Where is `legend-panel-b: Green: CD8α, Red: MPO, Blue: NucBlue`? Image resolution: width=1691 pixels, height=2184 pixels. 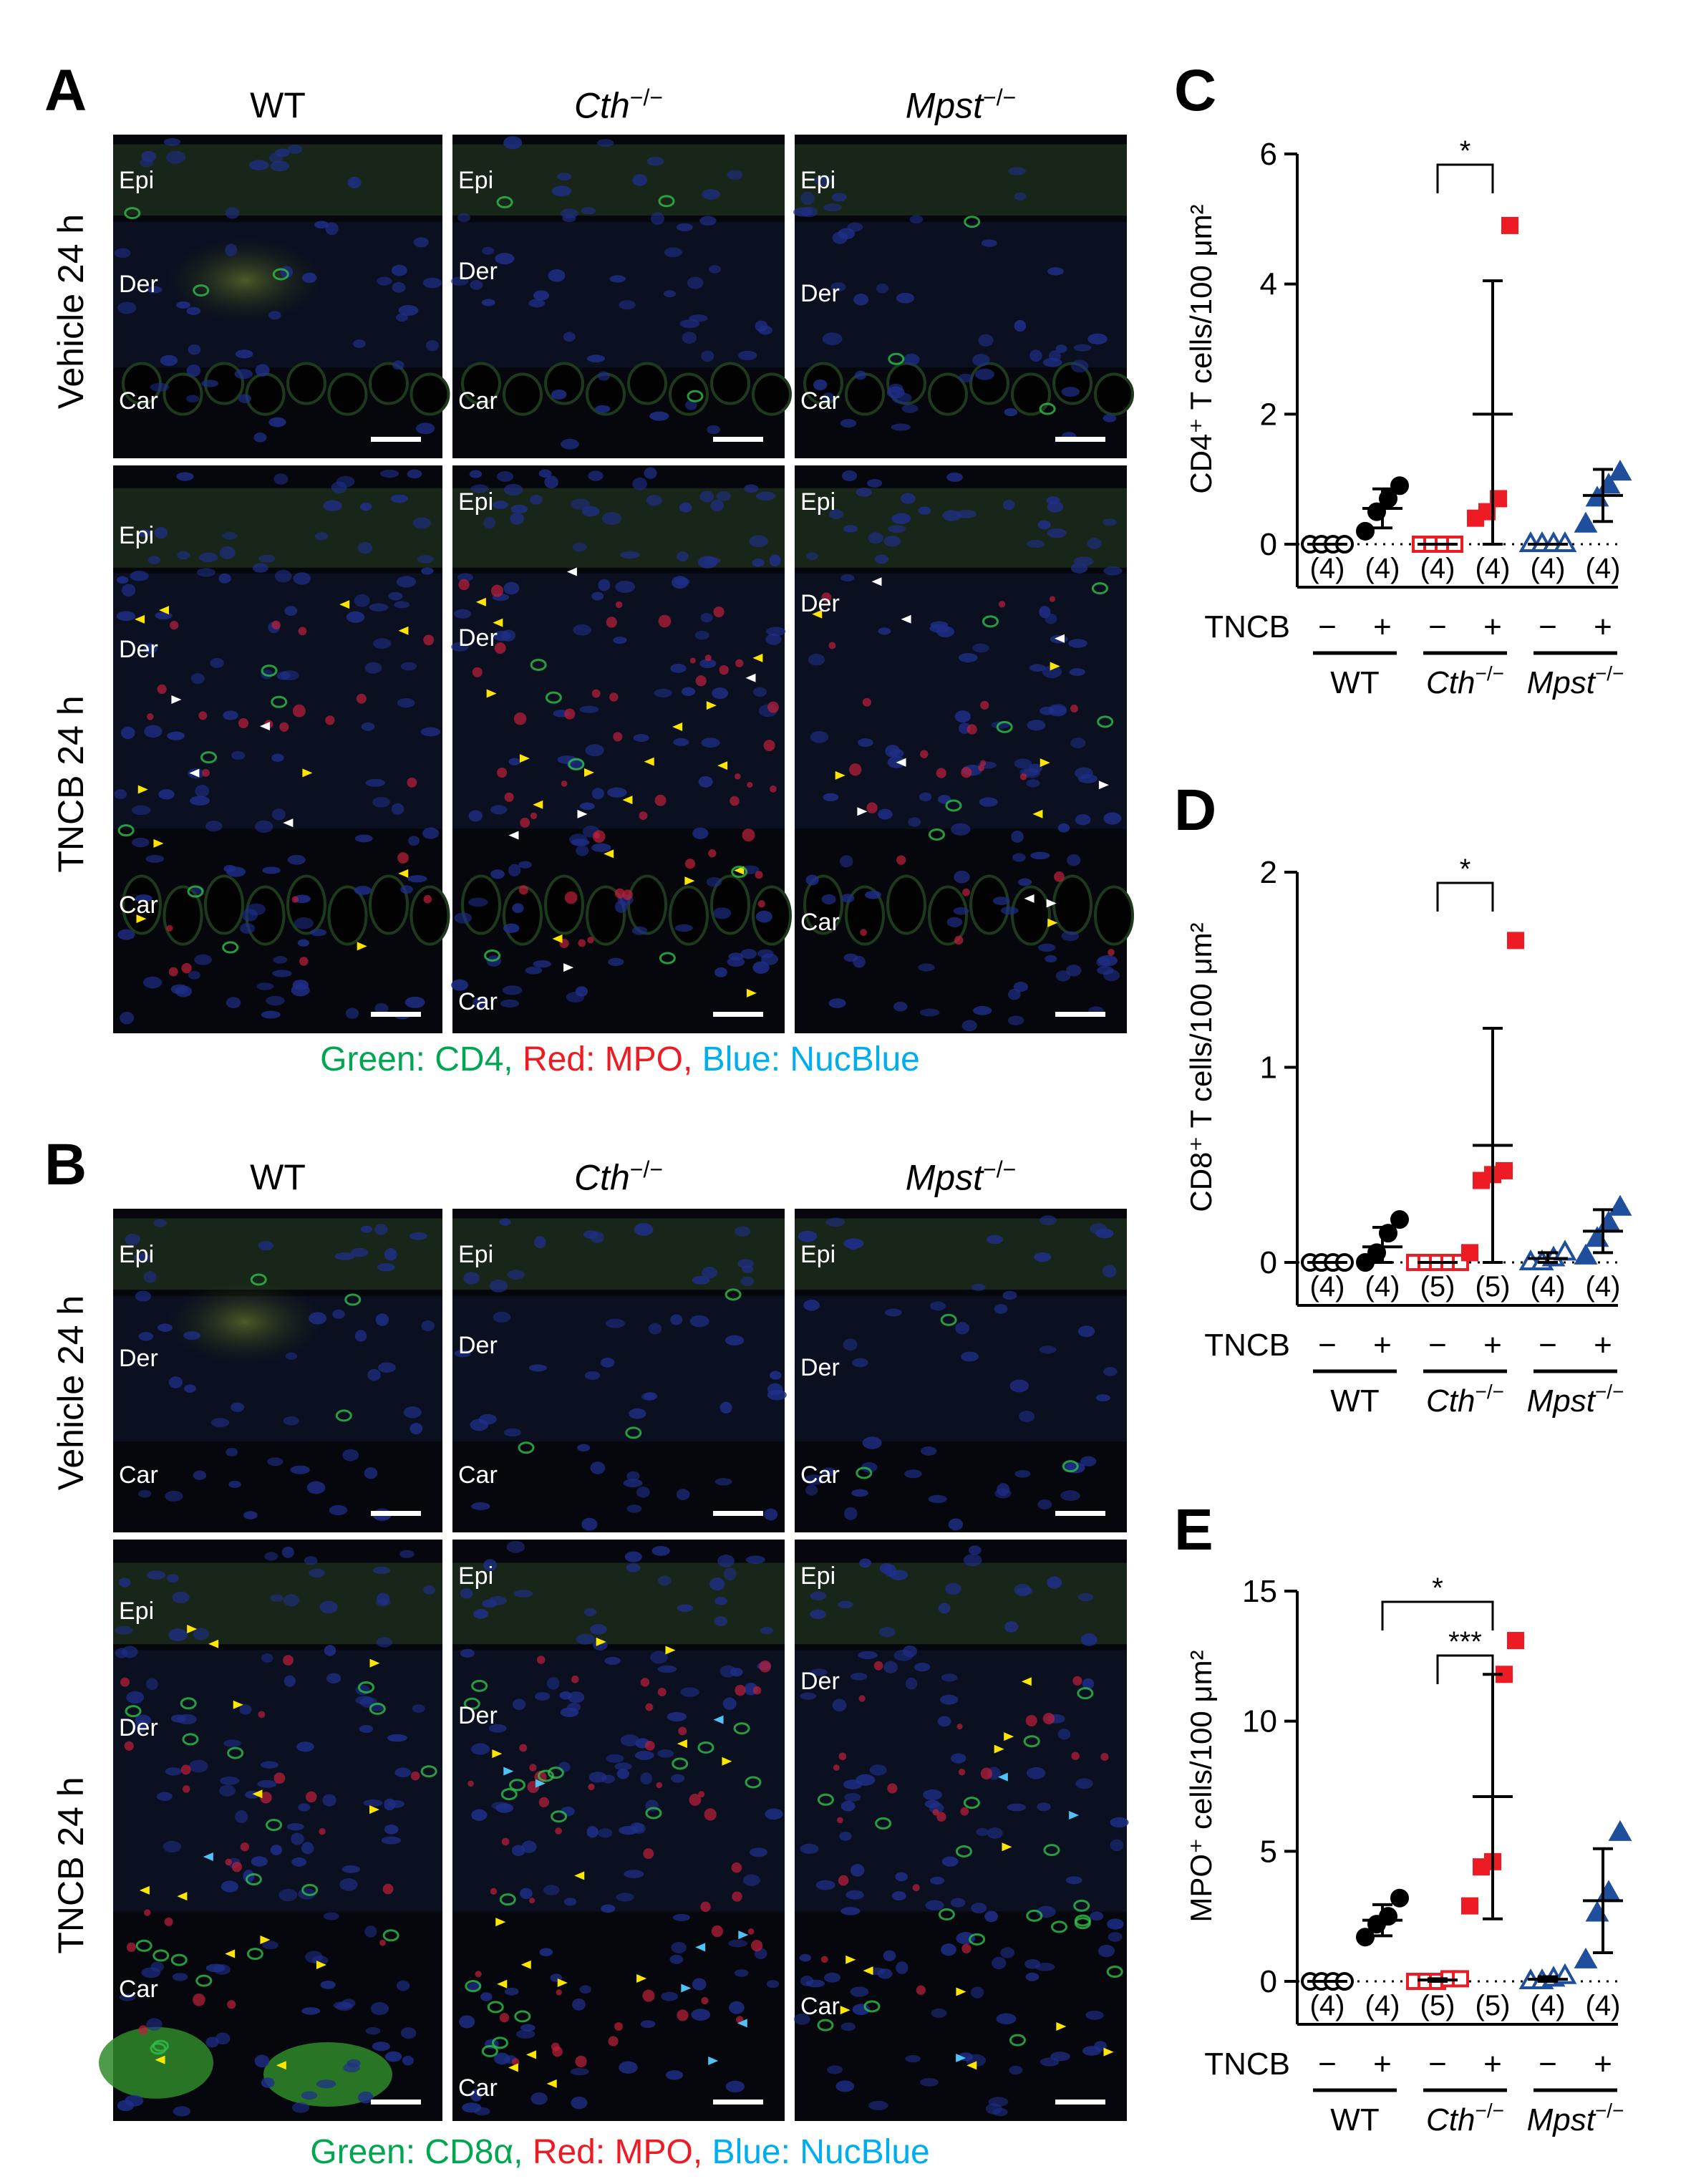 legend-panel-b: Green: CD8α, Red: MPO, Blue: NucBlue is located at coordinates (620, 2152).